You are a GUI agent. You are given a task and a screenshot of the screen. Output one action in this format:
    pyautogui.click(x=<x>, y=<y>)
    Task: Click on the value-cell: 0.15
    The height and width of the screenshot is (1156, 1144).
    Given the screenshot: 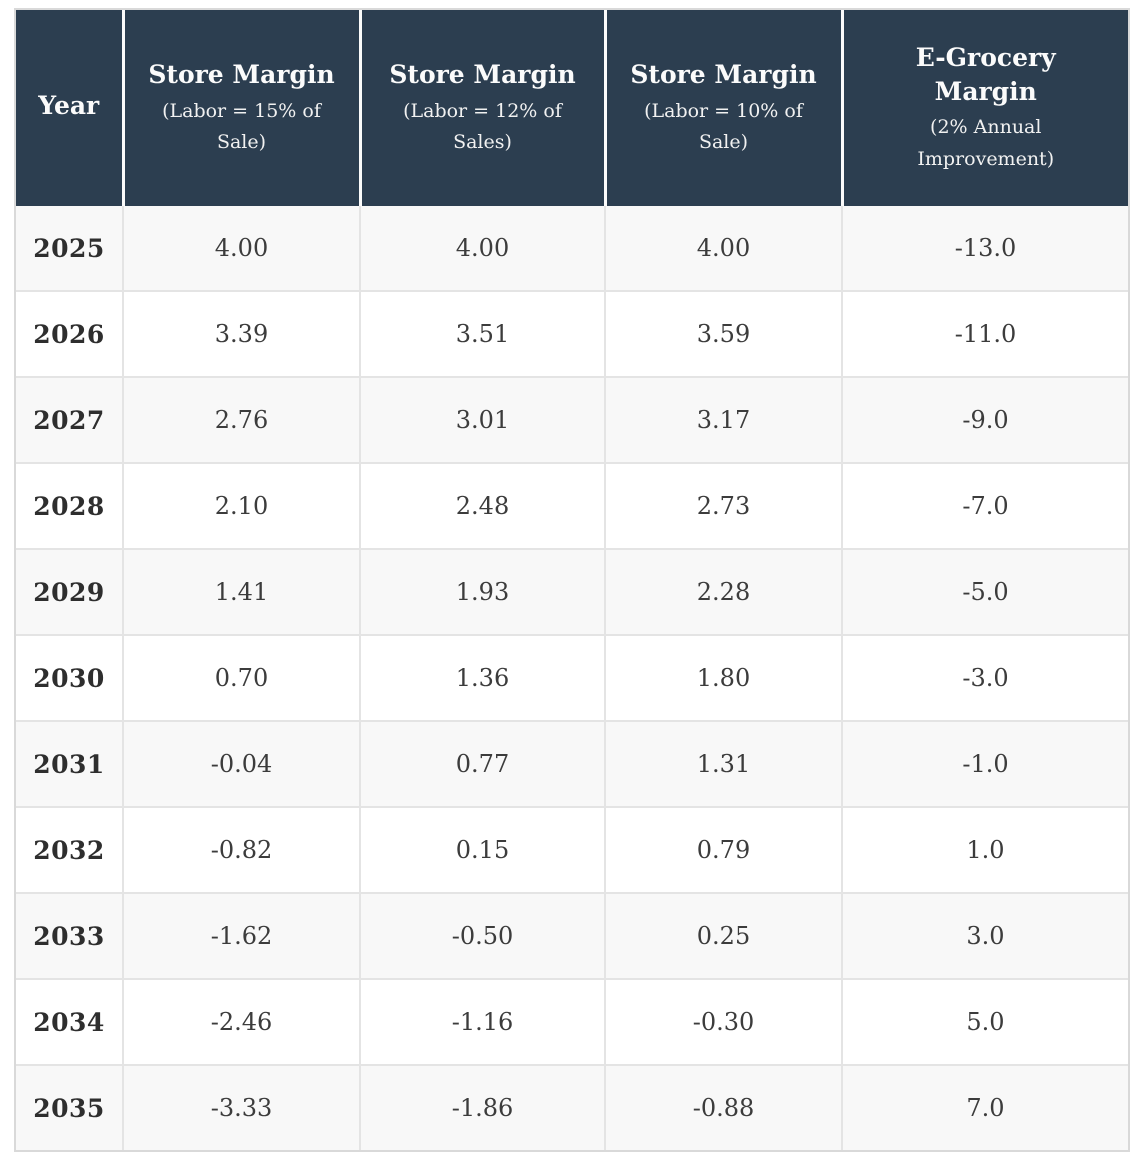 What is the action you would take?
    pyautogui.click(x=483, y=850)
    